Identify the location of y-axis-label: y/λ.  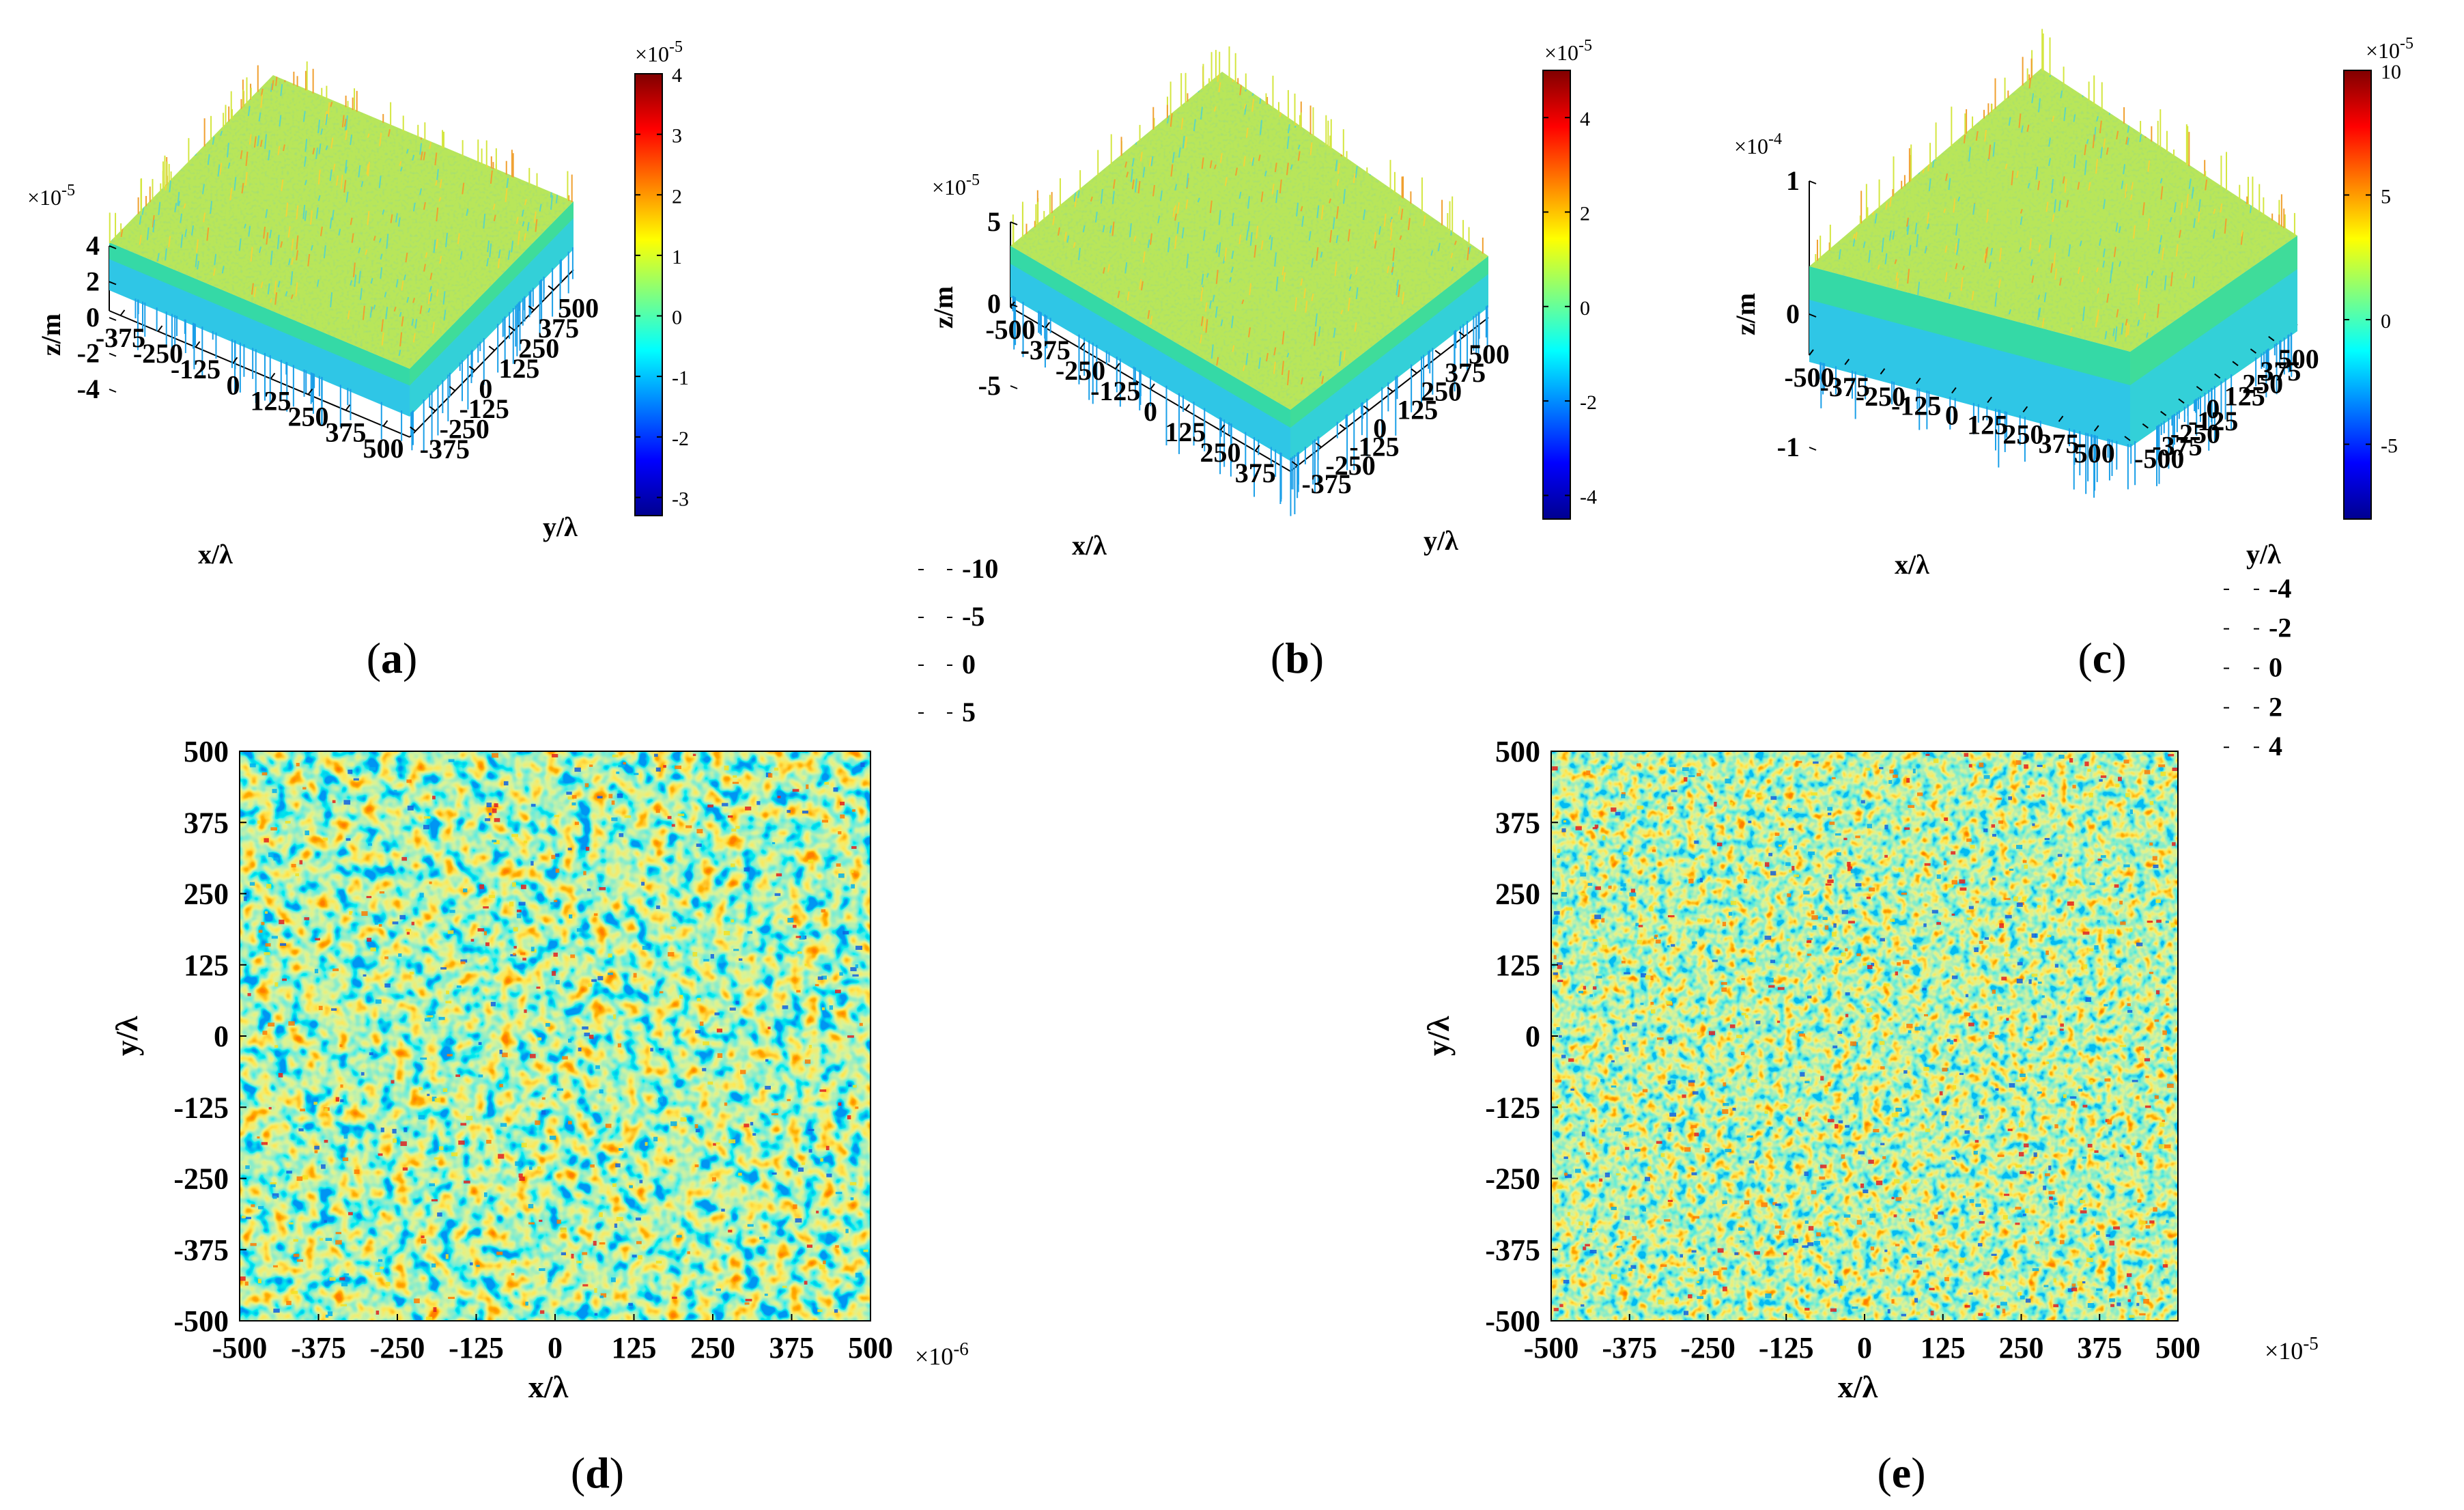
(2263, 554).